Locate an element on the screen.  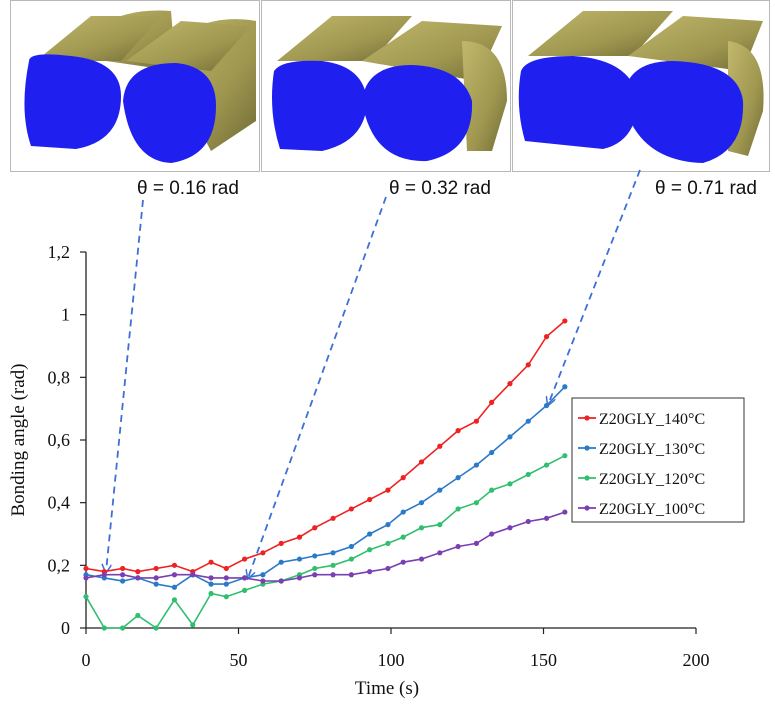
x-tick-label: 150 is located at coordinates (543, 660).